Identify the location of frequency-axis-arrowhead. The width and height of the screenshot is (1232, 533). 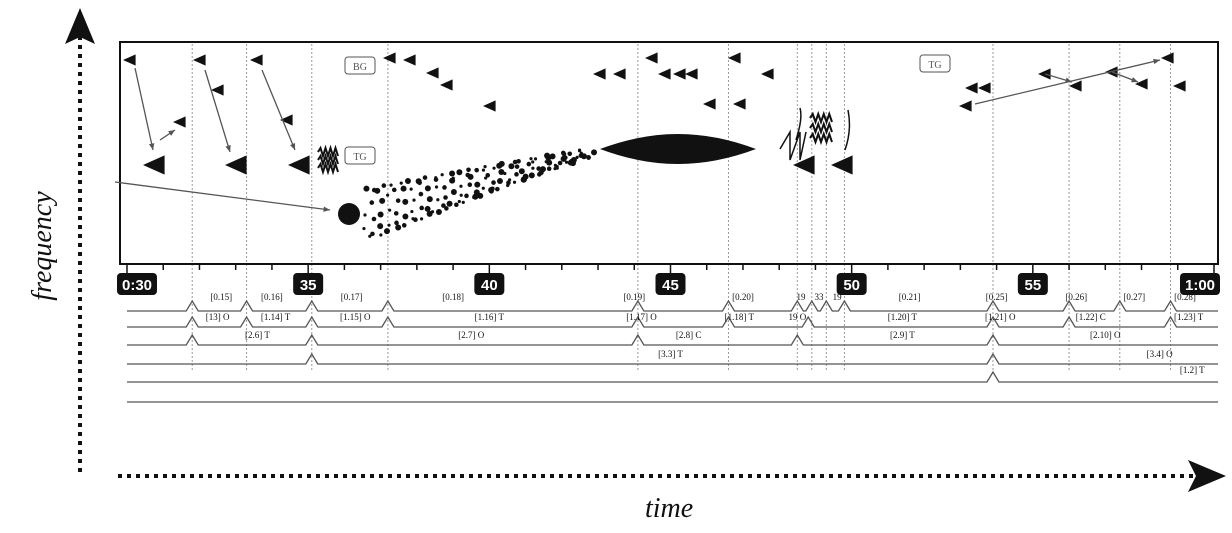
(80, 26).